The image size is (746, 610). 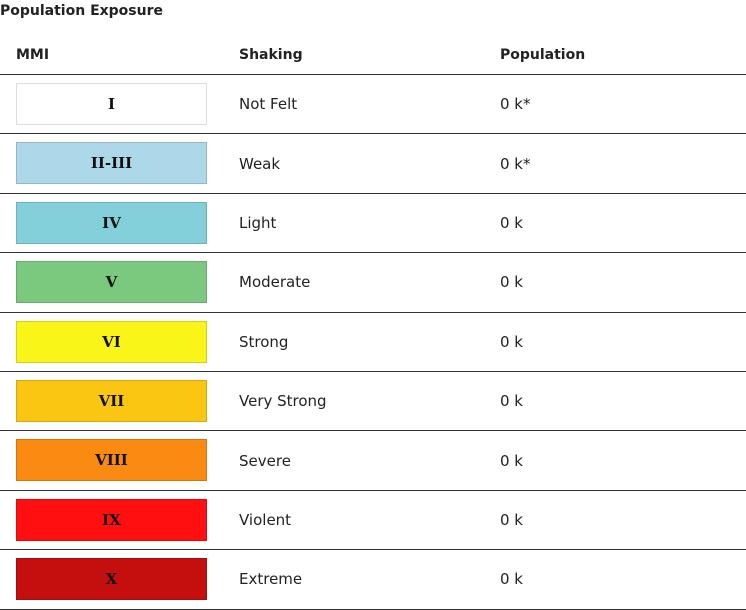 What do you see at coordinates (373, 461) in the screenshot?
I see `table-row: VIII Severe 0 k` at bounding box center [373, 461].